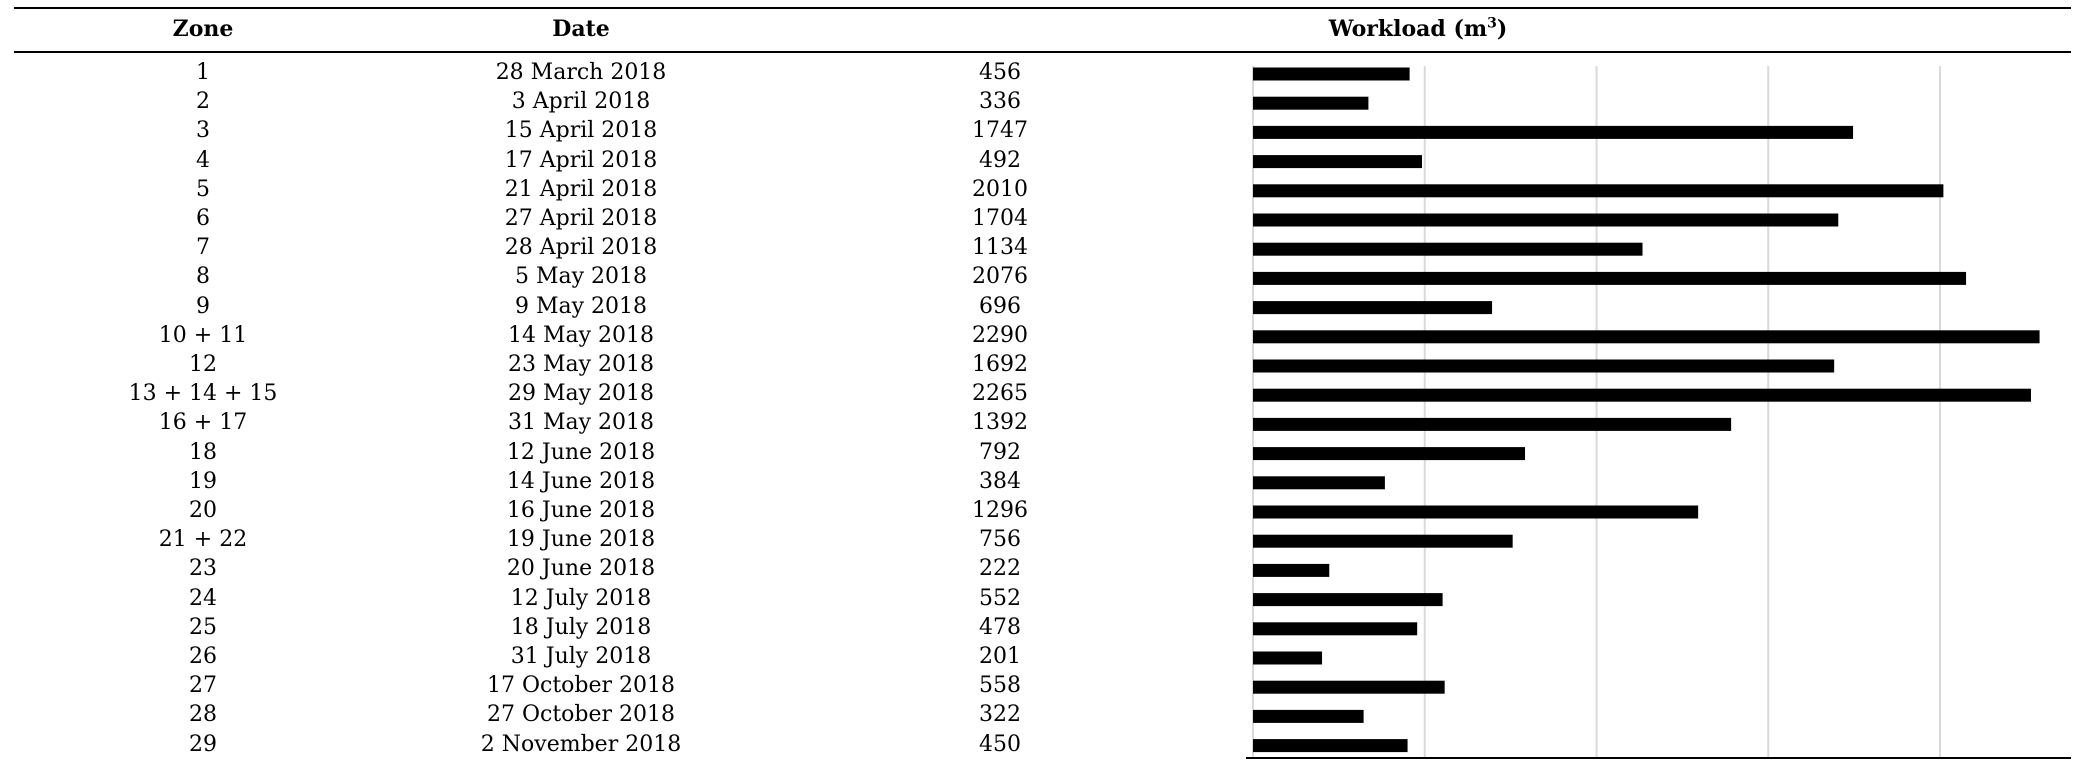  What do you see at coordinates (1000, 218) in the screenshot?
I see `workload-cell: 1704` at bounding box center [1000, 218].